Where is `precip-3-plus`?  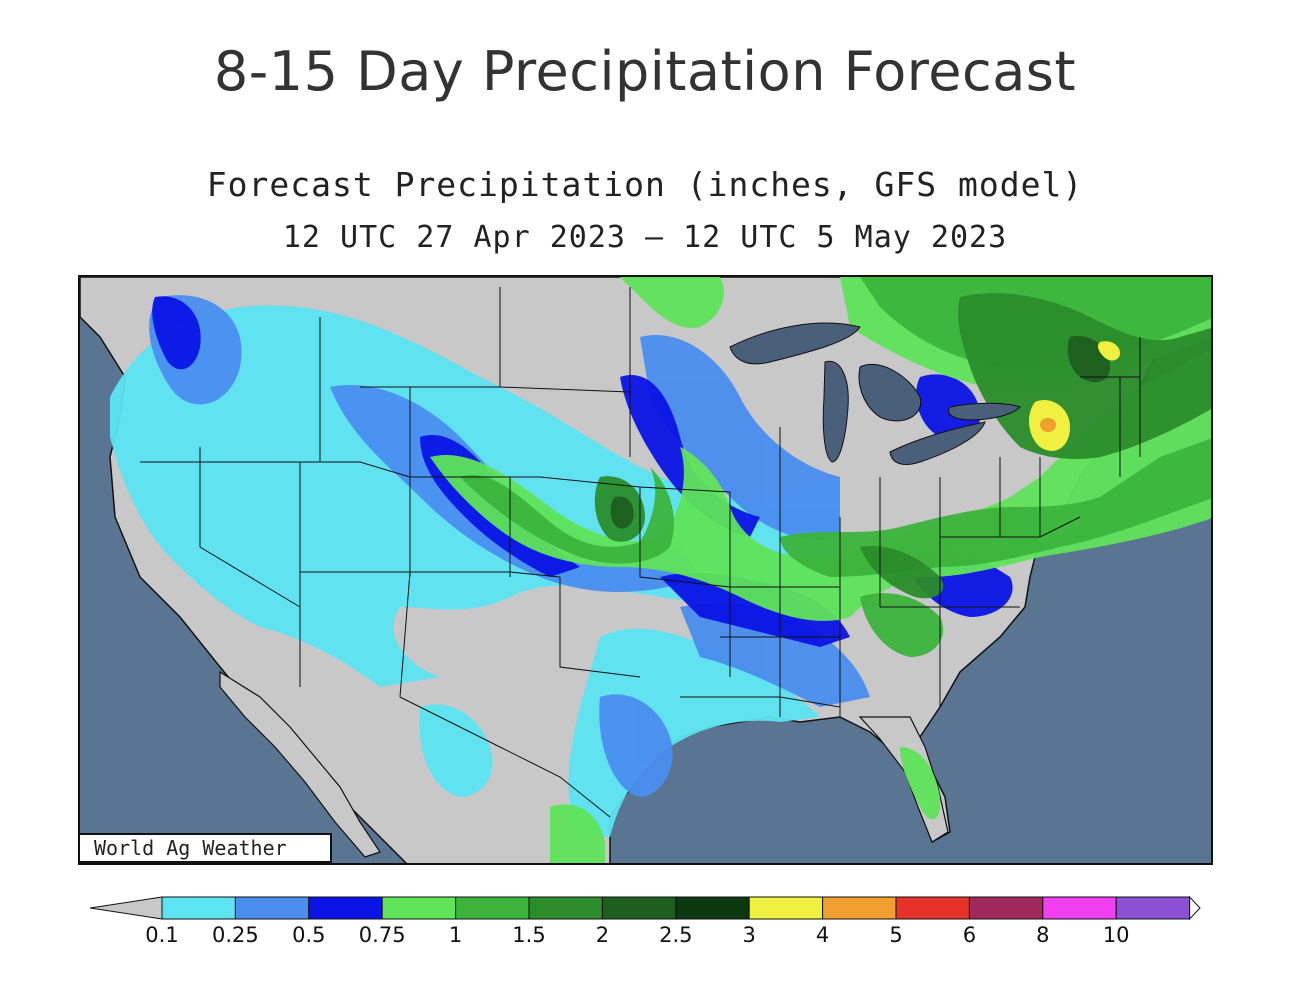 precip-3-plus is located at coordinates (1074, 396).